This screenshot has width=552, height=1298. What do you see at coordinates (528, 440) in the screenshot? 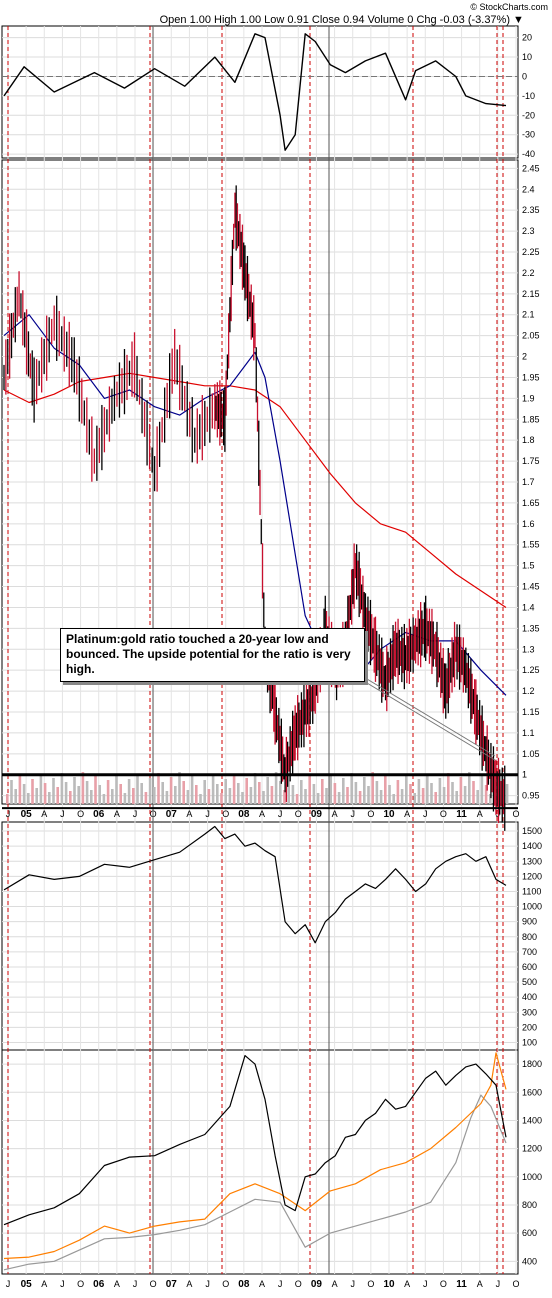
I see `y-tick-label: 1.8` at bounding box center [528, 440].